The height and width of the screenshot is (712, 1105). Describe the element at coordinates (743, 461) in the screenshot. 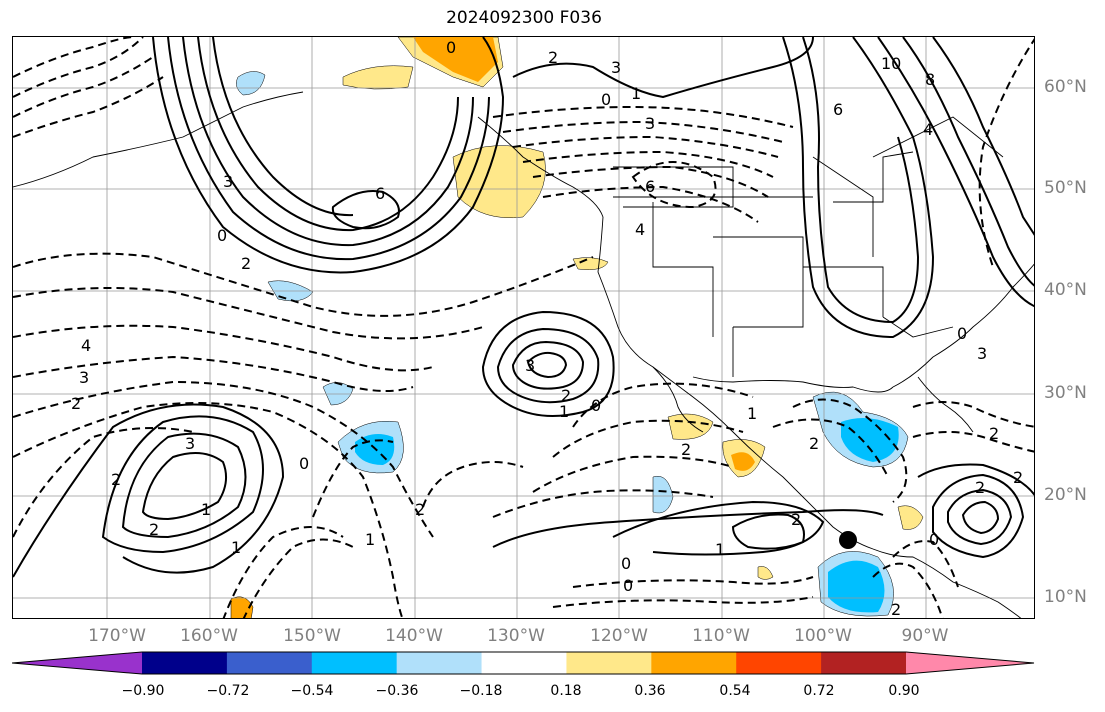

I see `shade-orange-mexico` at that location.